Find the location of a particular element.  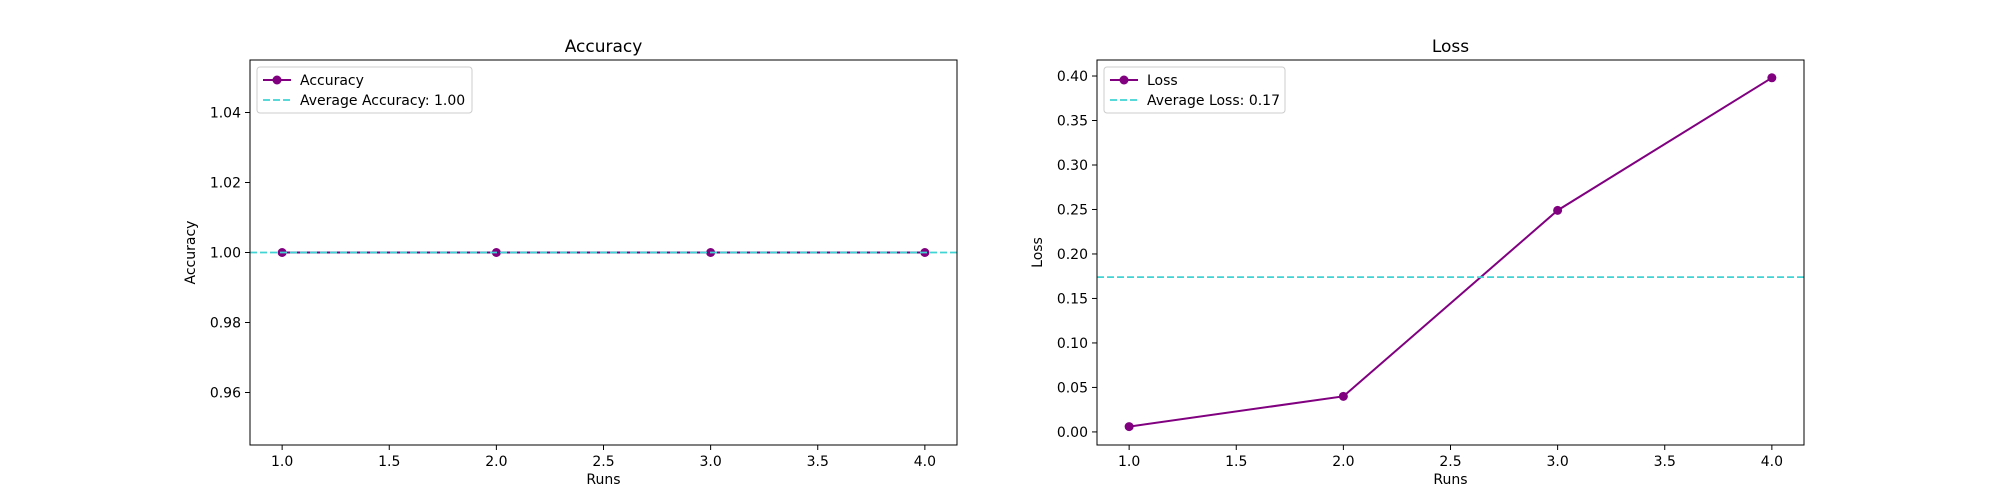

legend: Loss Average Loss: 0.17 is located at coordinates (1194, 90).